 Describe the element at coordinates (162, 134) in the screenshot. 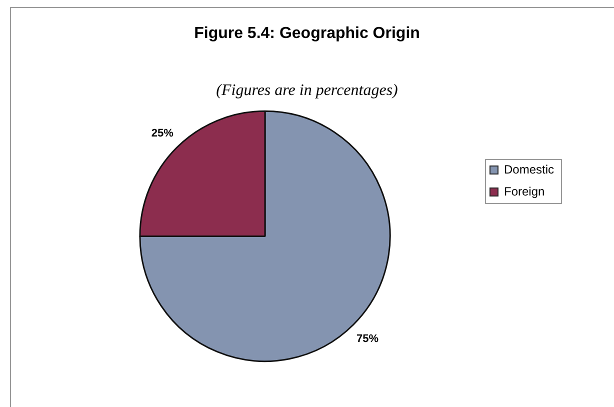

I see `data-label: 25%` at that location.